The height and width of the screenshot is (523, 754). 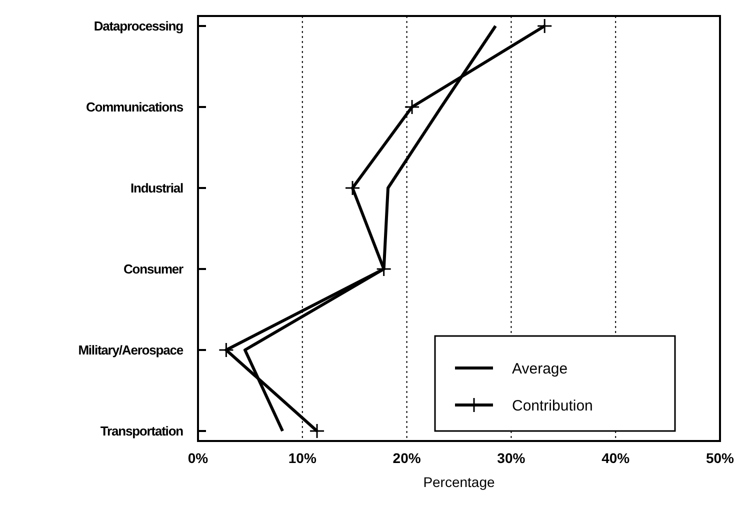 I want to click on legend-label: Average, so click(x=540, y=369).